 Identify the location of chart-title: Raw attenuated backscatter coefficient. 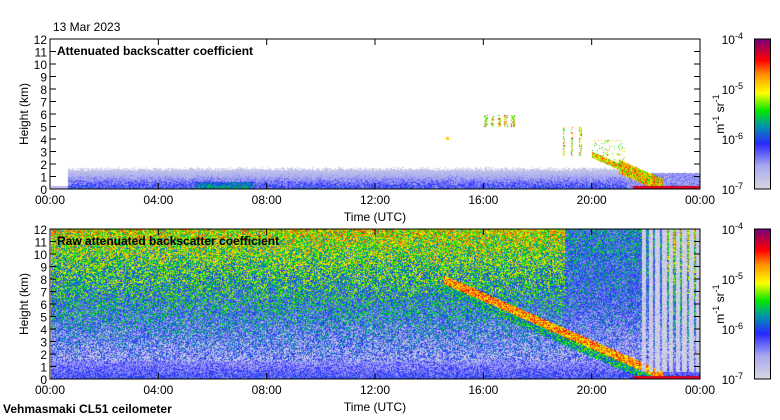
(168, 241).